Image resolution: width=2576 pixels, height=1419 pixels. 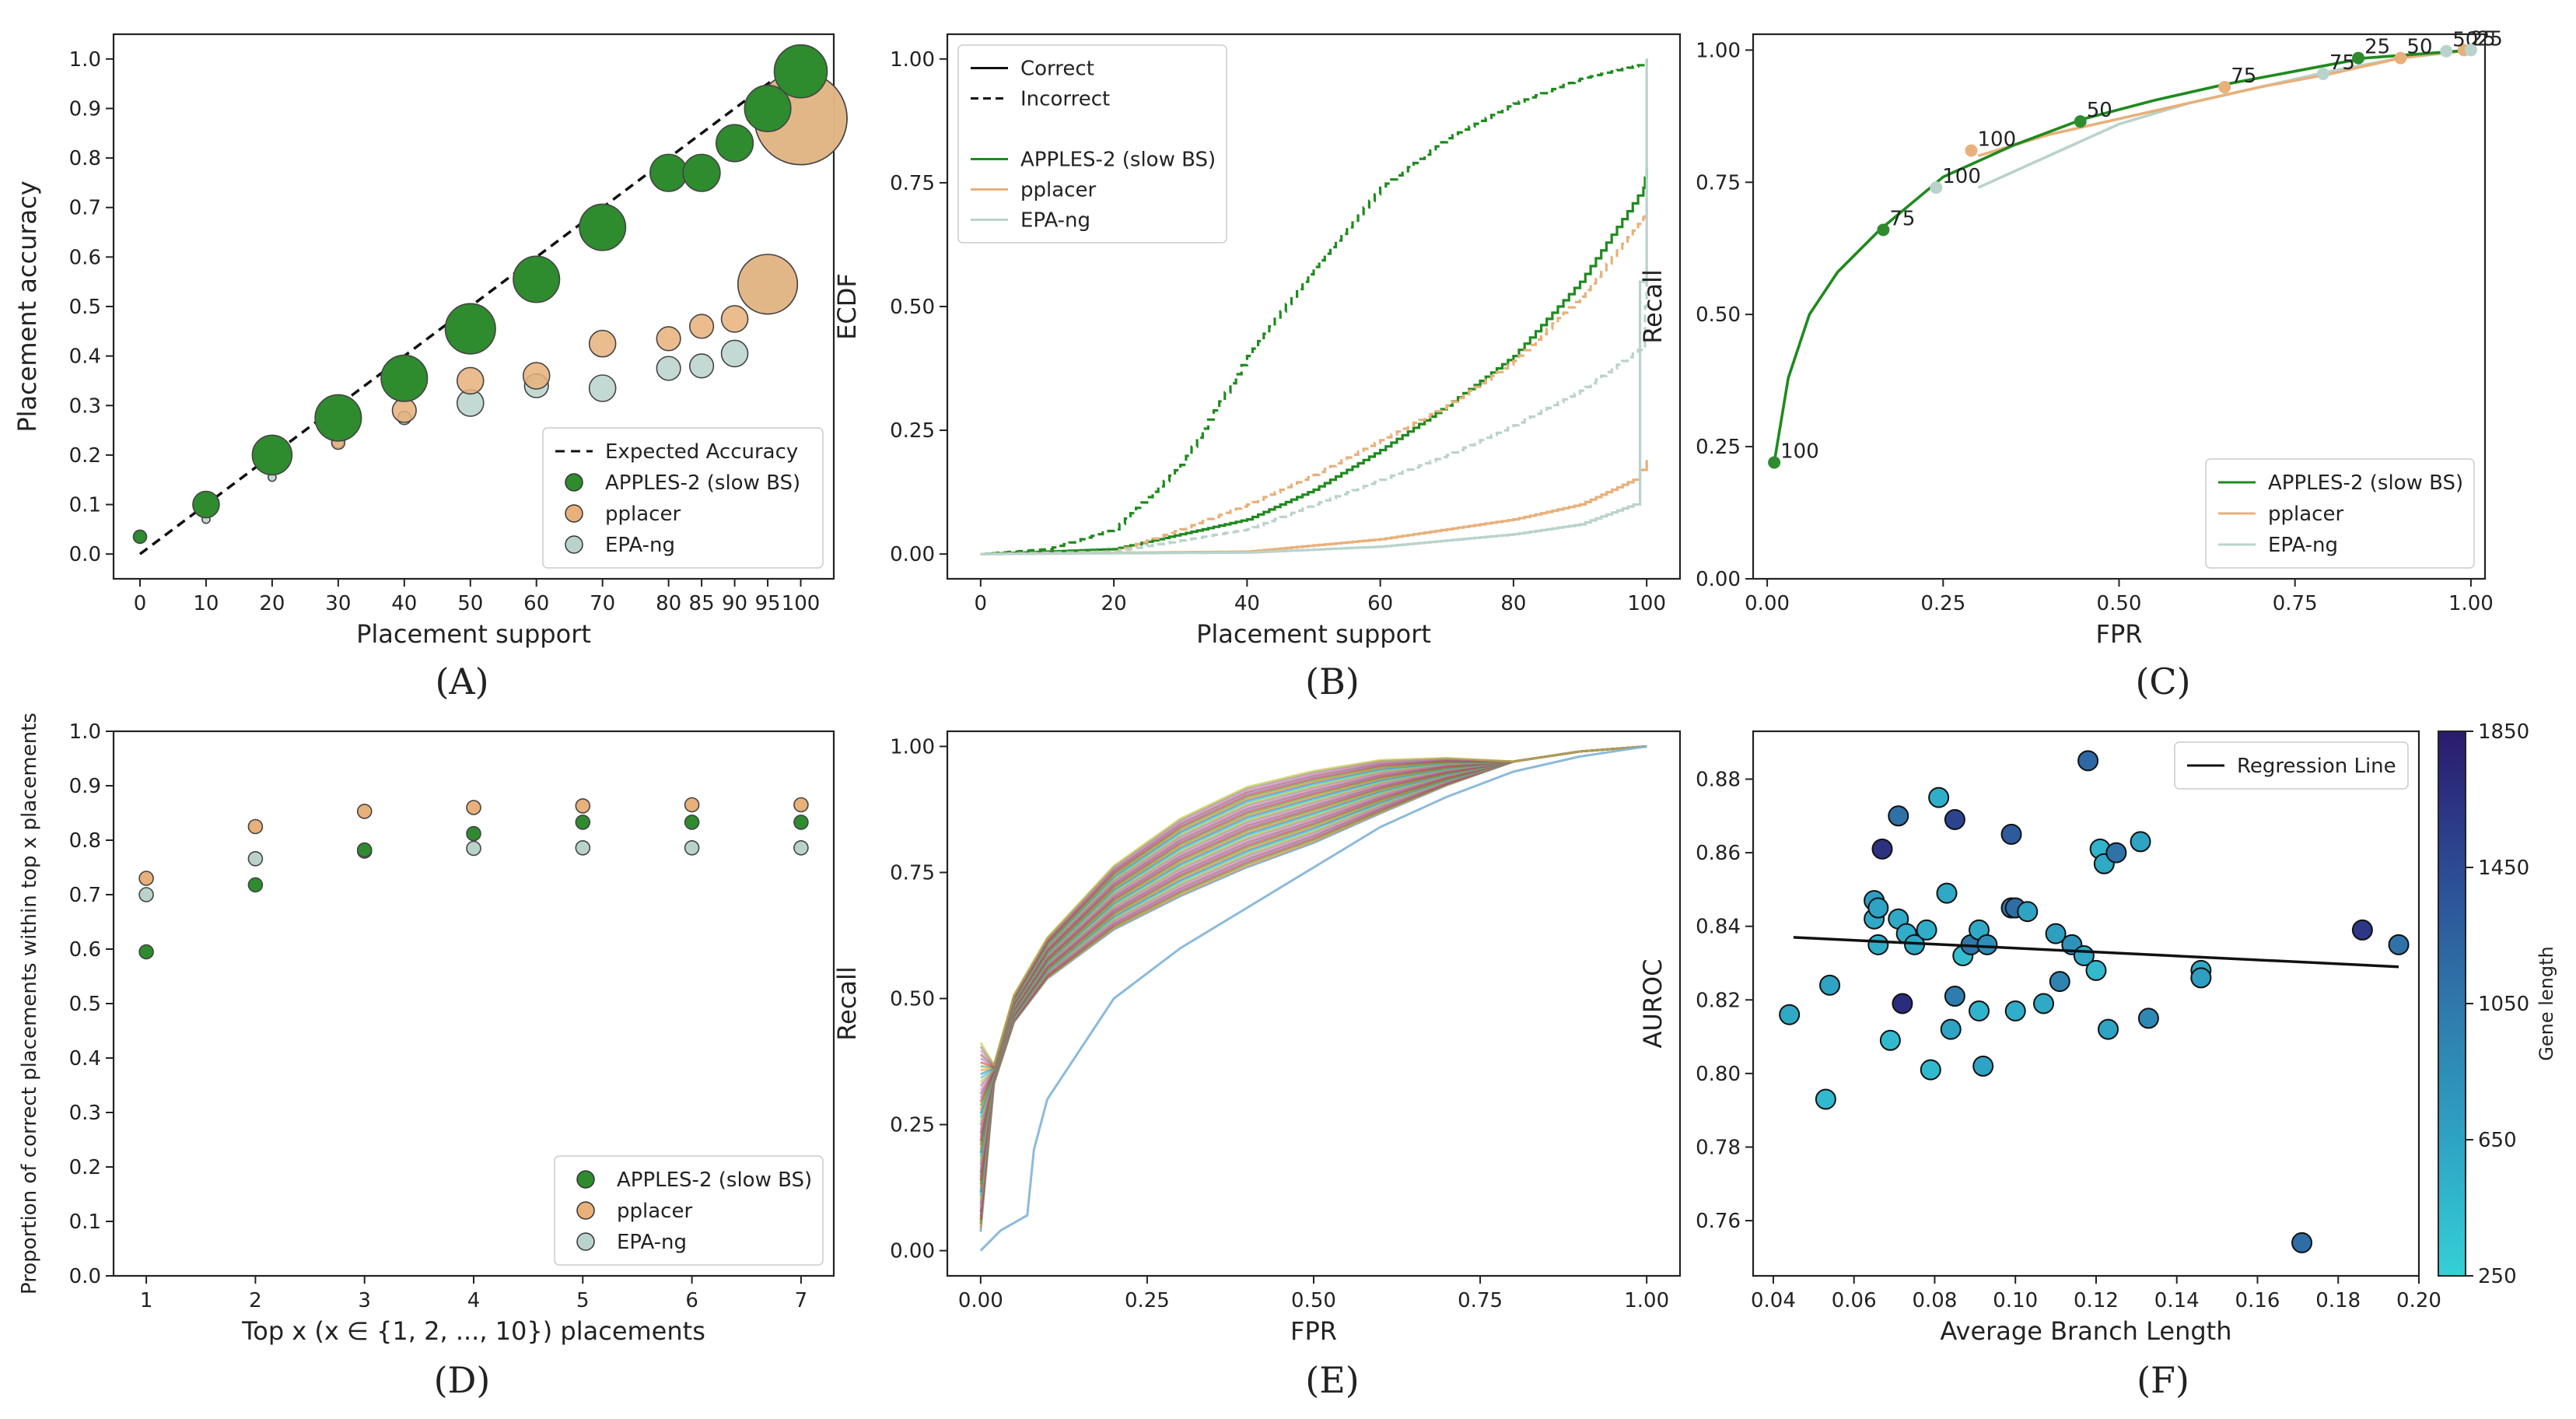 What do you see at coordinates (474, 634) in the screenshot?
I see `x-axis-label: Placement support` at bounding box center [474, 634].